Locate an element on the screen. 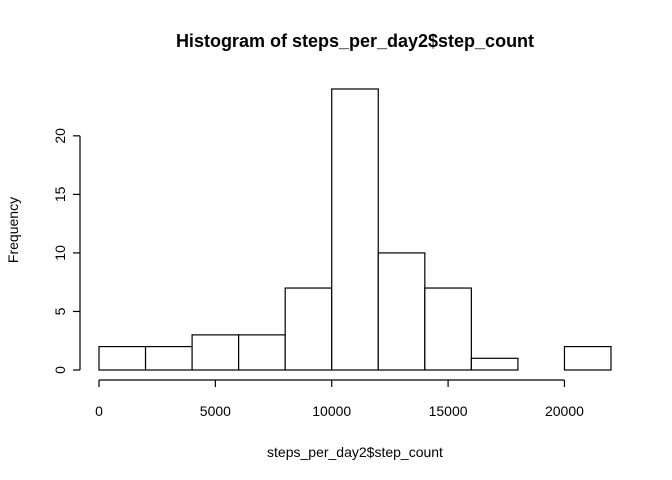  x-tick-label: 20000 is located at coordinates (564, 411).